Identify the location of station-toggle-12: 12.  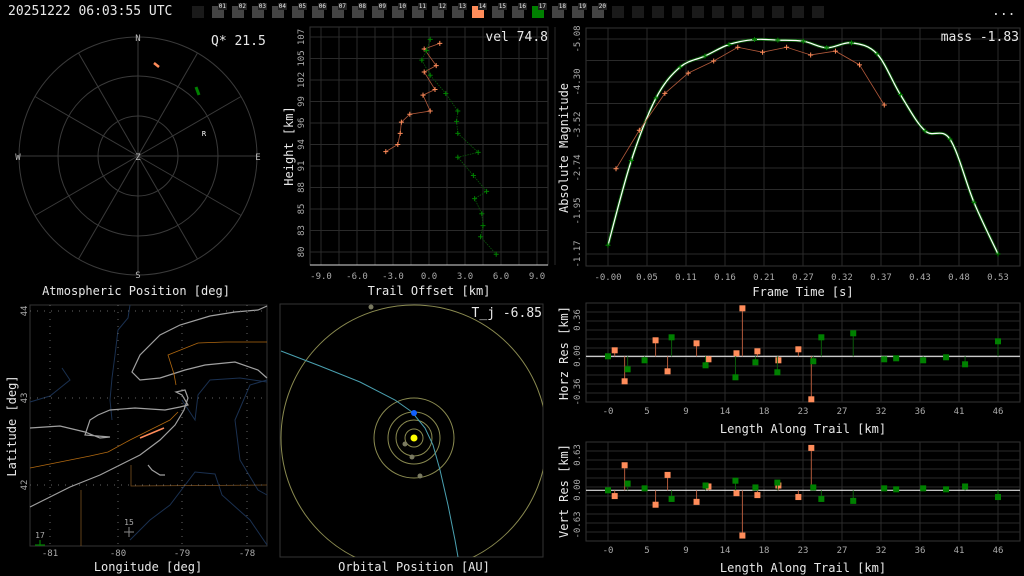
(439, 10).